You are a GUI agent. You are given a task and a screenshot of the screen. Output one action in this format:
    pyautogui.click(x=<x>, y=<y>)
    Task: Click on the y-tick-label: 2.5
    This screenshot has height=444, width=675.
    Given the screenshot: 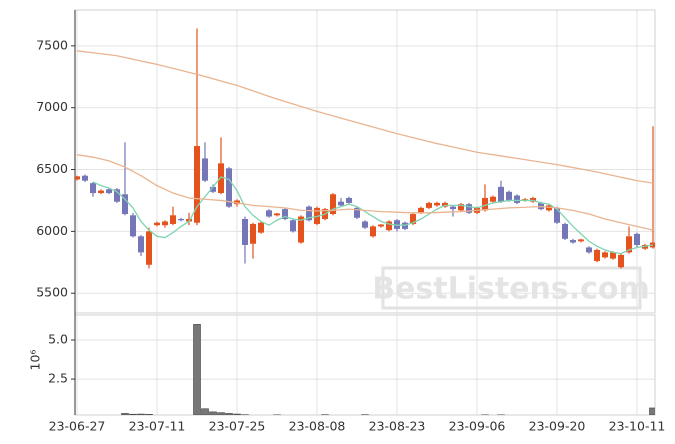 What is the action you would take?
    pyautogui.click(x=58, y=378)
    